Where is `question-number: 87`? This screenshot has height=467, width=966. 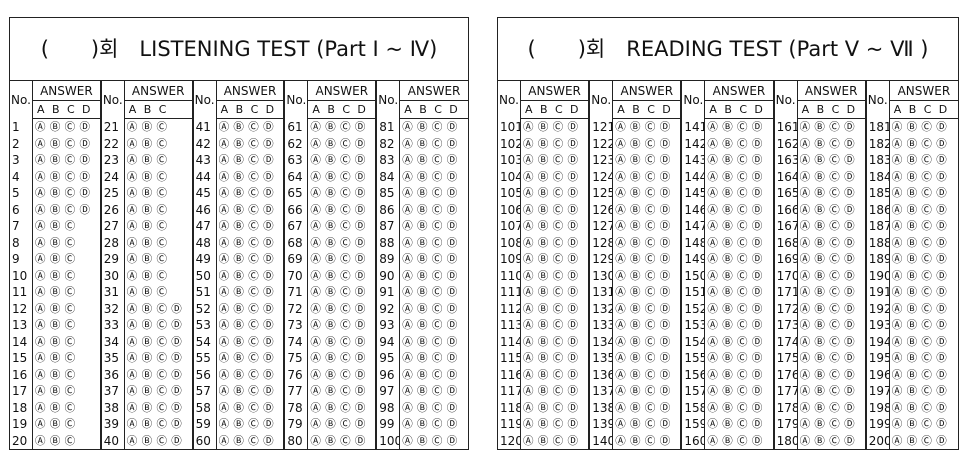
question-number: 87 is located at coordinates (388, 226).